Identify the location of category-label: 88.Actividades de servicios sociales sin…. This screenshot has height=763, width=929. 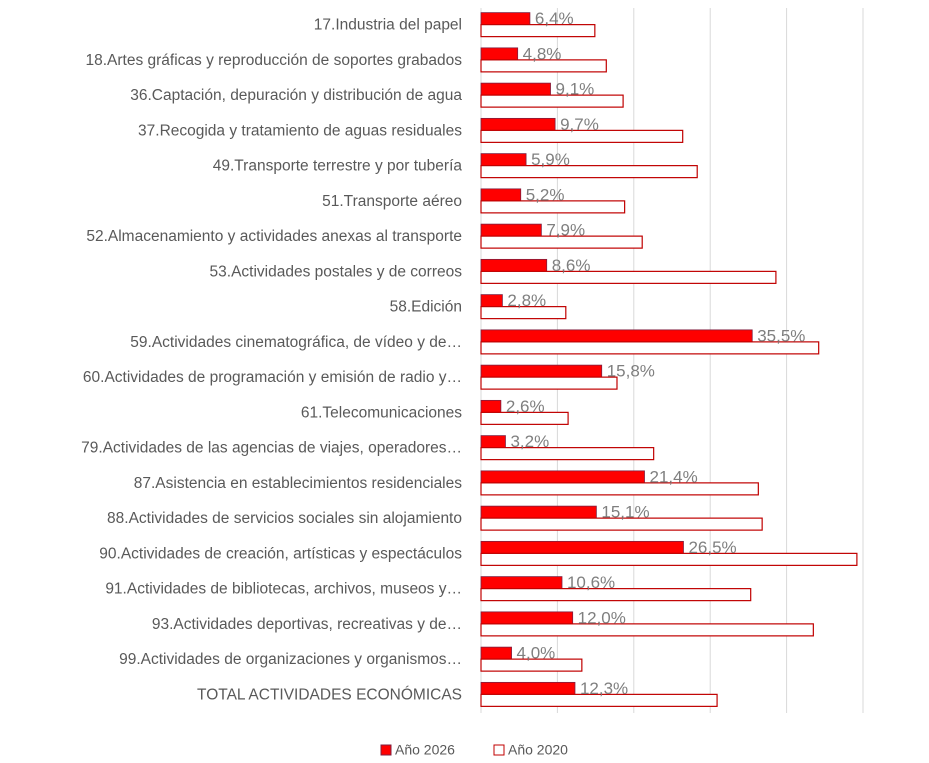
(284, 518).